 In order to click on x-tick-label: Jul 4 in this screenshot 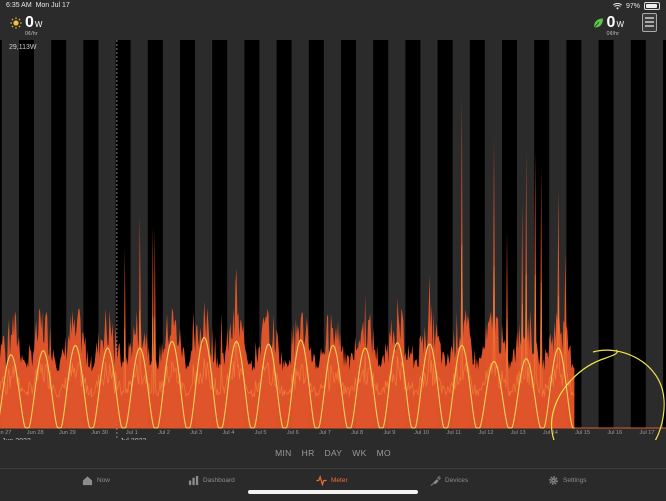, I will do `click(228, 433)`.